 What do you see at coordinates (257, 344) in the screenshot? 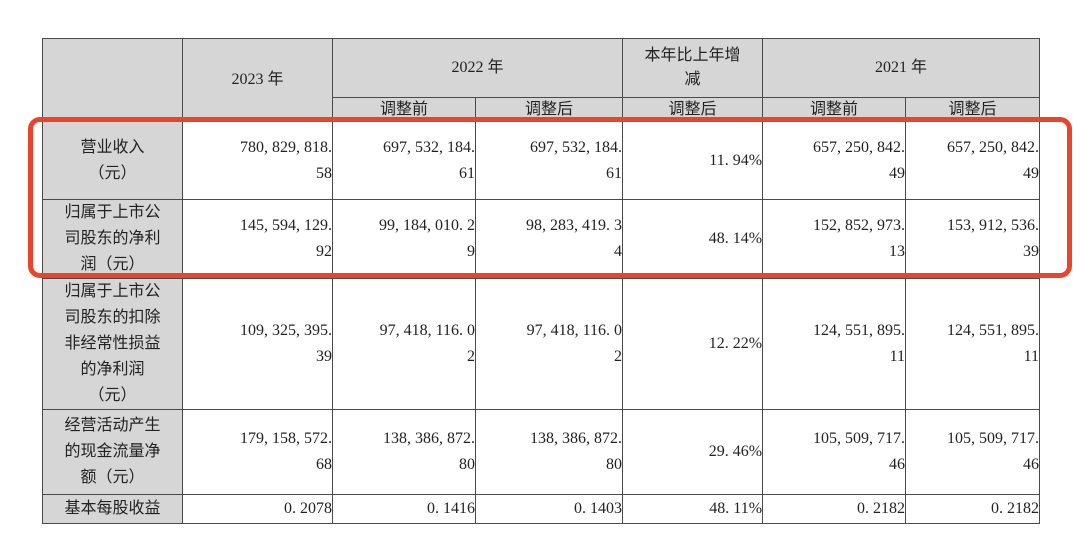
I see `table-cell: 109, 325, 395. 39` at bounding box center [257, 344].